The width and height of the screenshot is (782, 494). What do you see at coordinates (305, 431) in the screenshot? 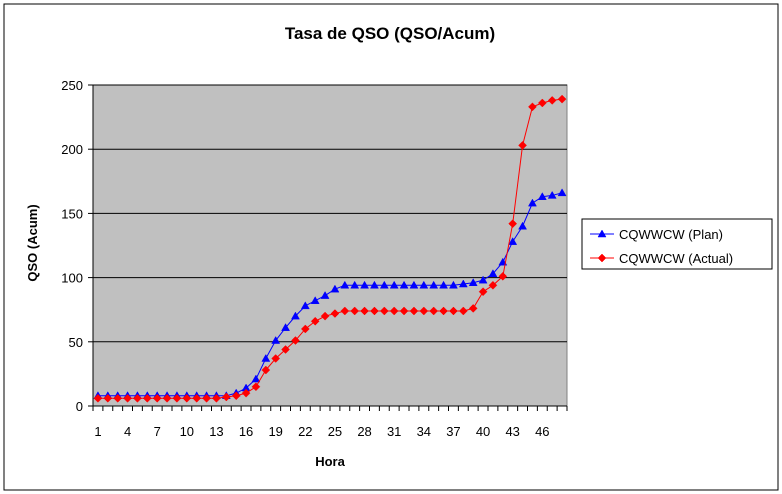
I see `x-tick-label: 22` at bounding box center [305, 431].